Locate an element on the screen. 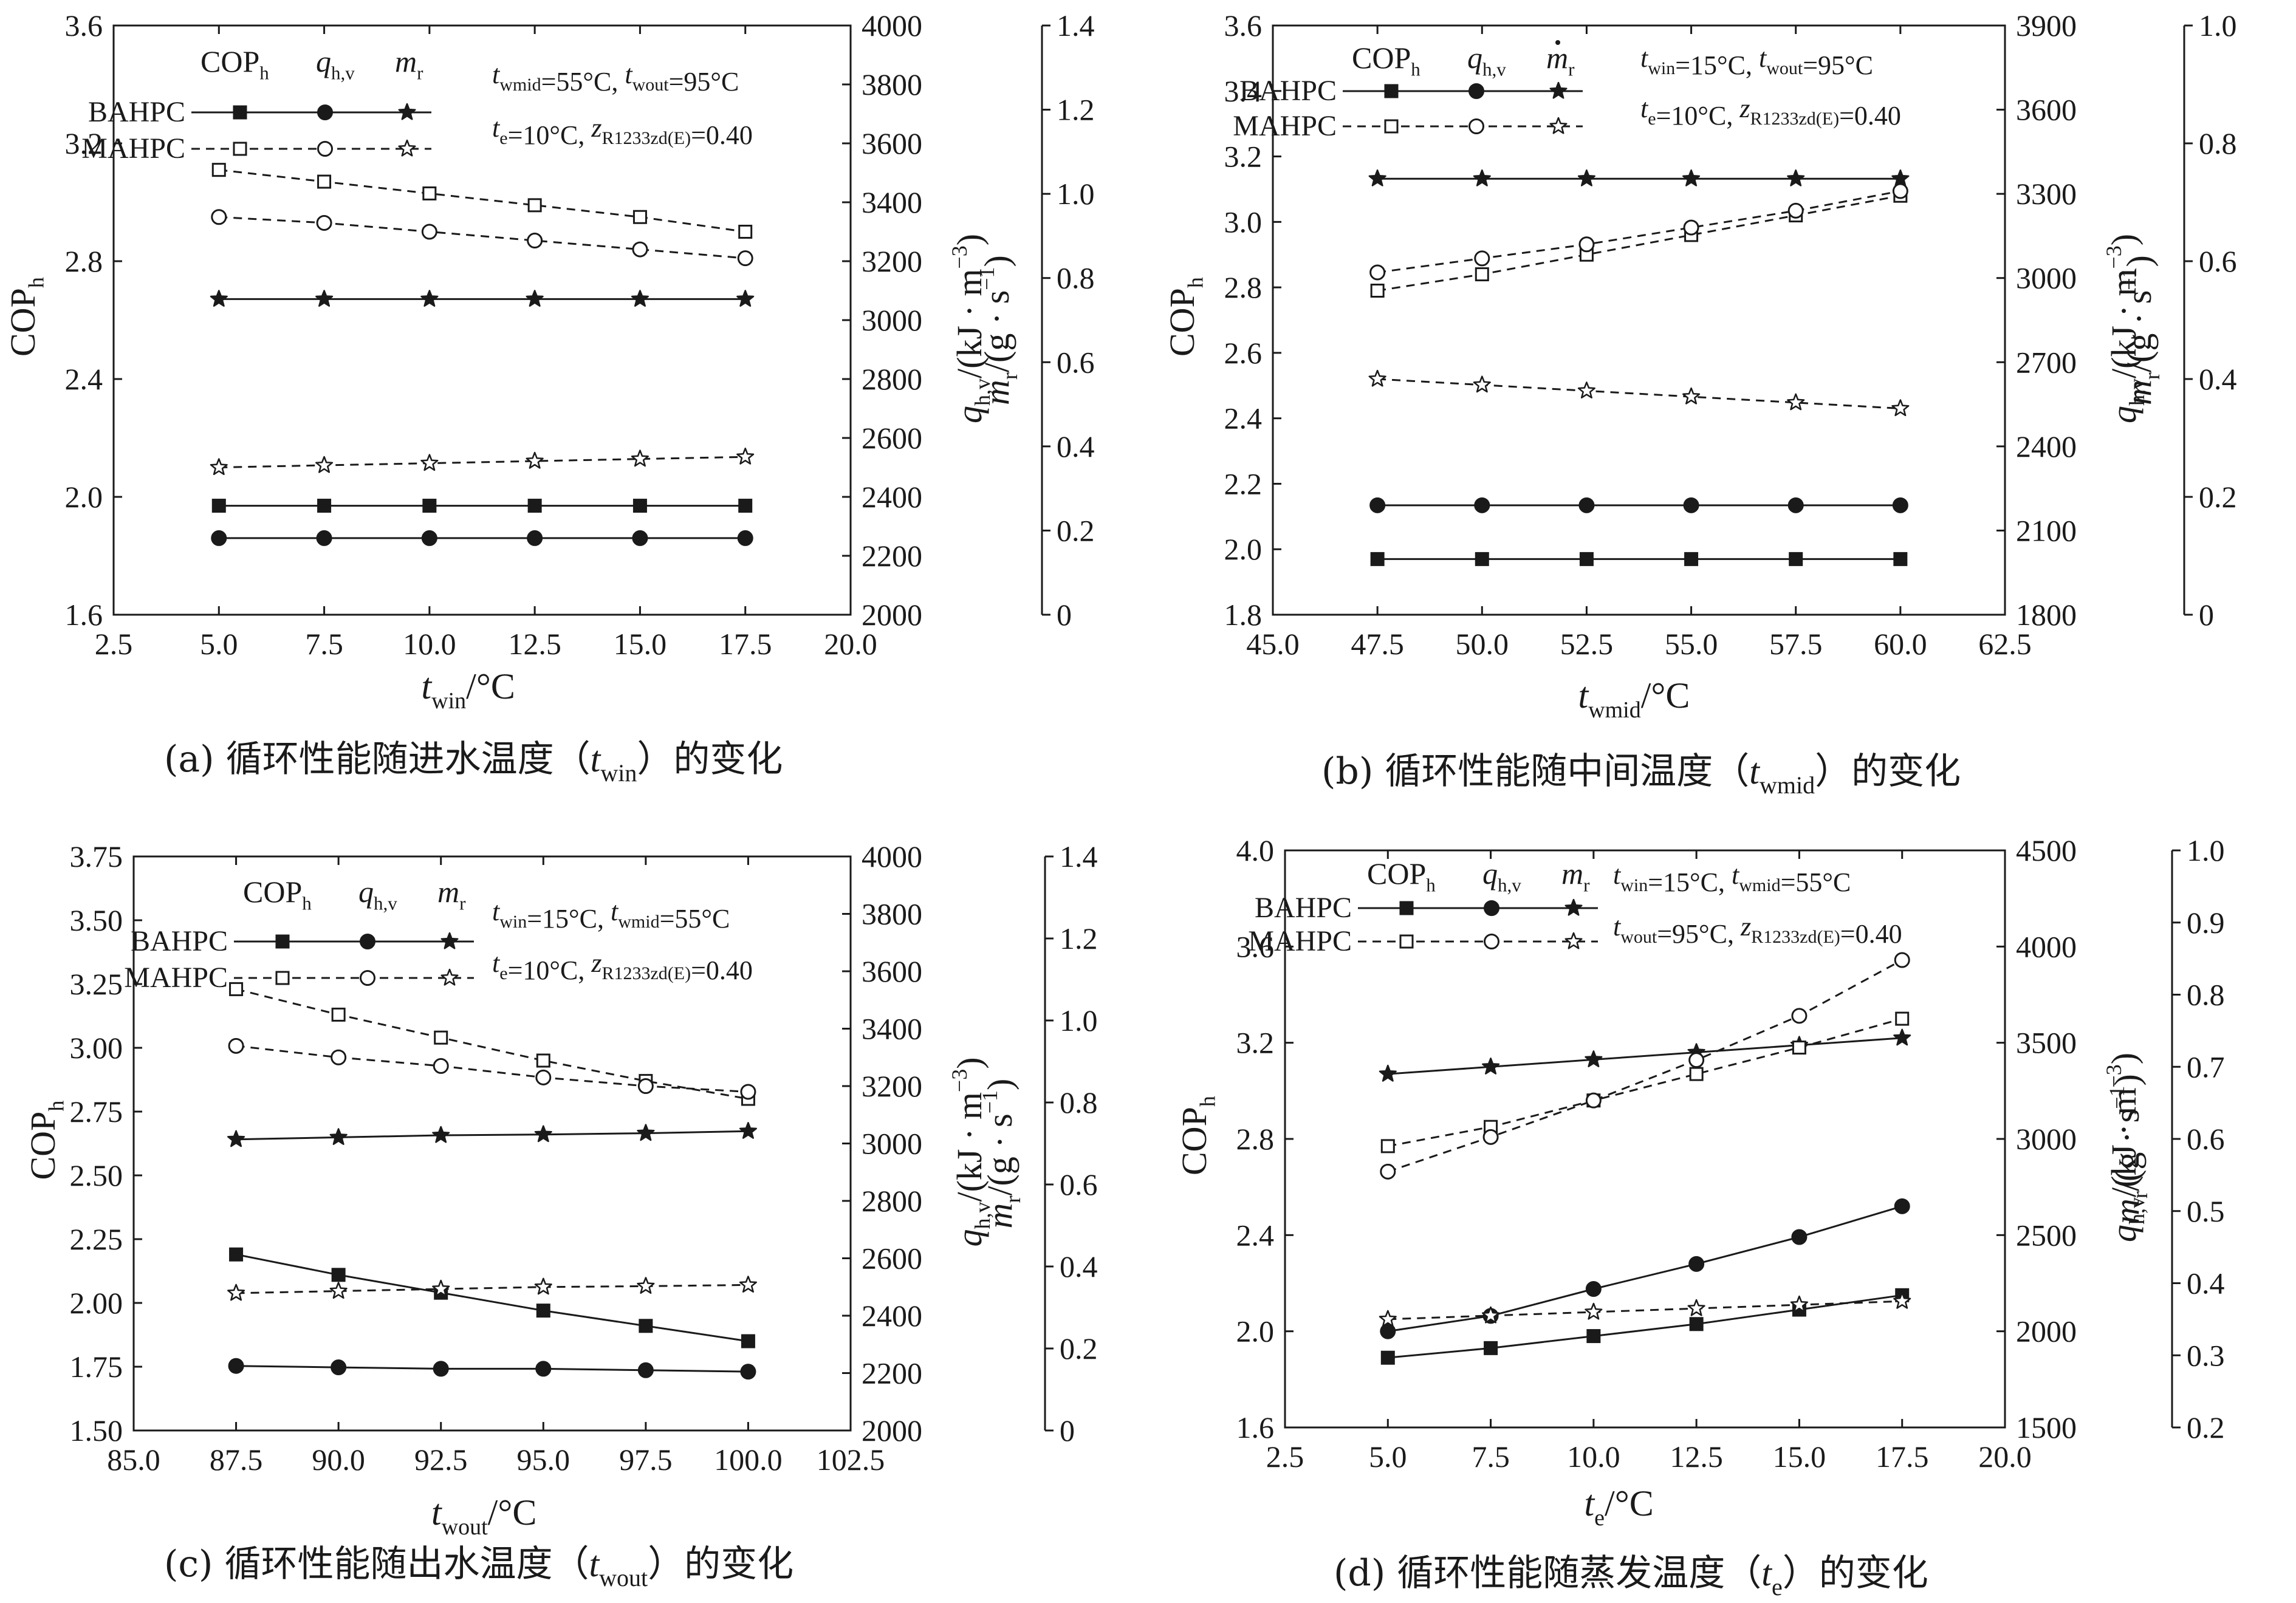  cop-tick-label: 1.50 is located at coordinates (96, 1430).